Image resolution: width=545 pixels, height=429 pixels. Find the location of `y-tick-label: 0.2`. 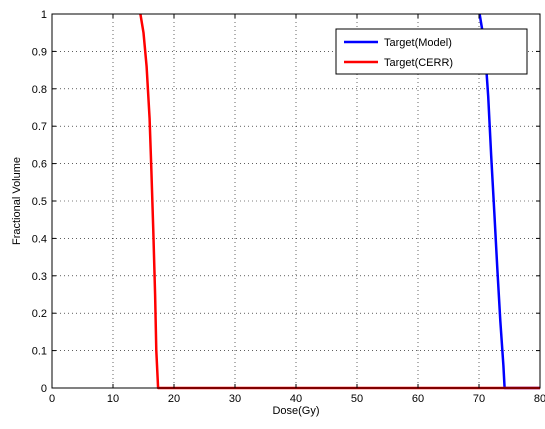

y-tick-label: 0.2 is located at coordinates (39, 314).